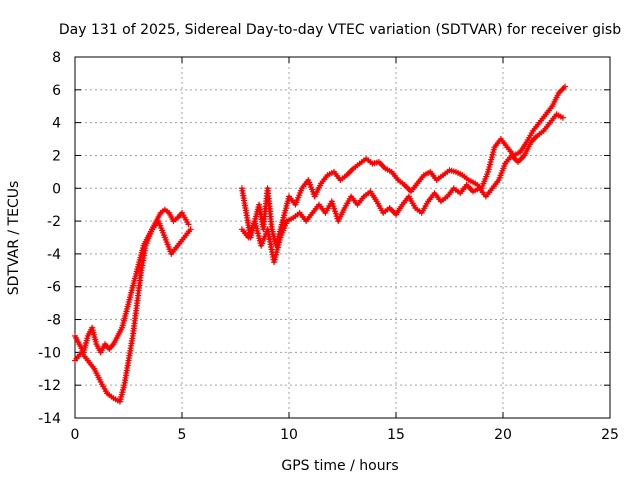 The image size is (640, 480). What do you see at coordinates (503, 435) in the screenshot?
I see `x-tick-label: 20` at bounding box center [503, 435].